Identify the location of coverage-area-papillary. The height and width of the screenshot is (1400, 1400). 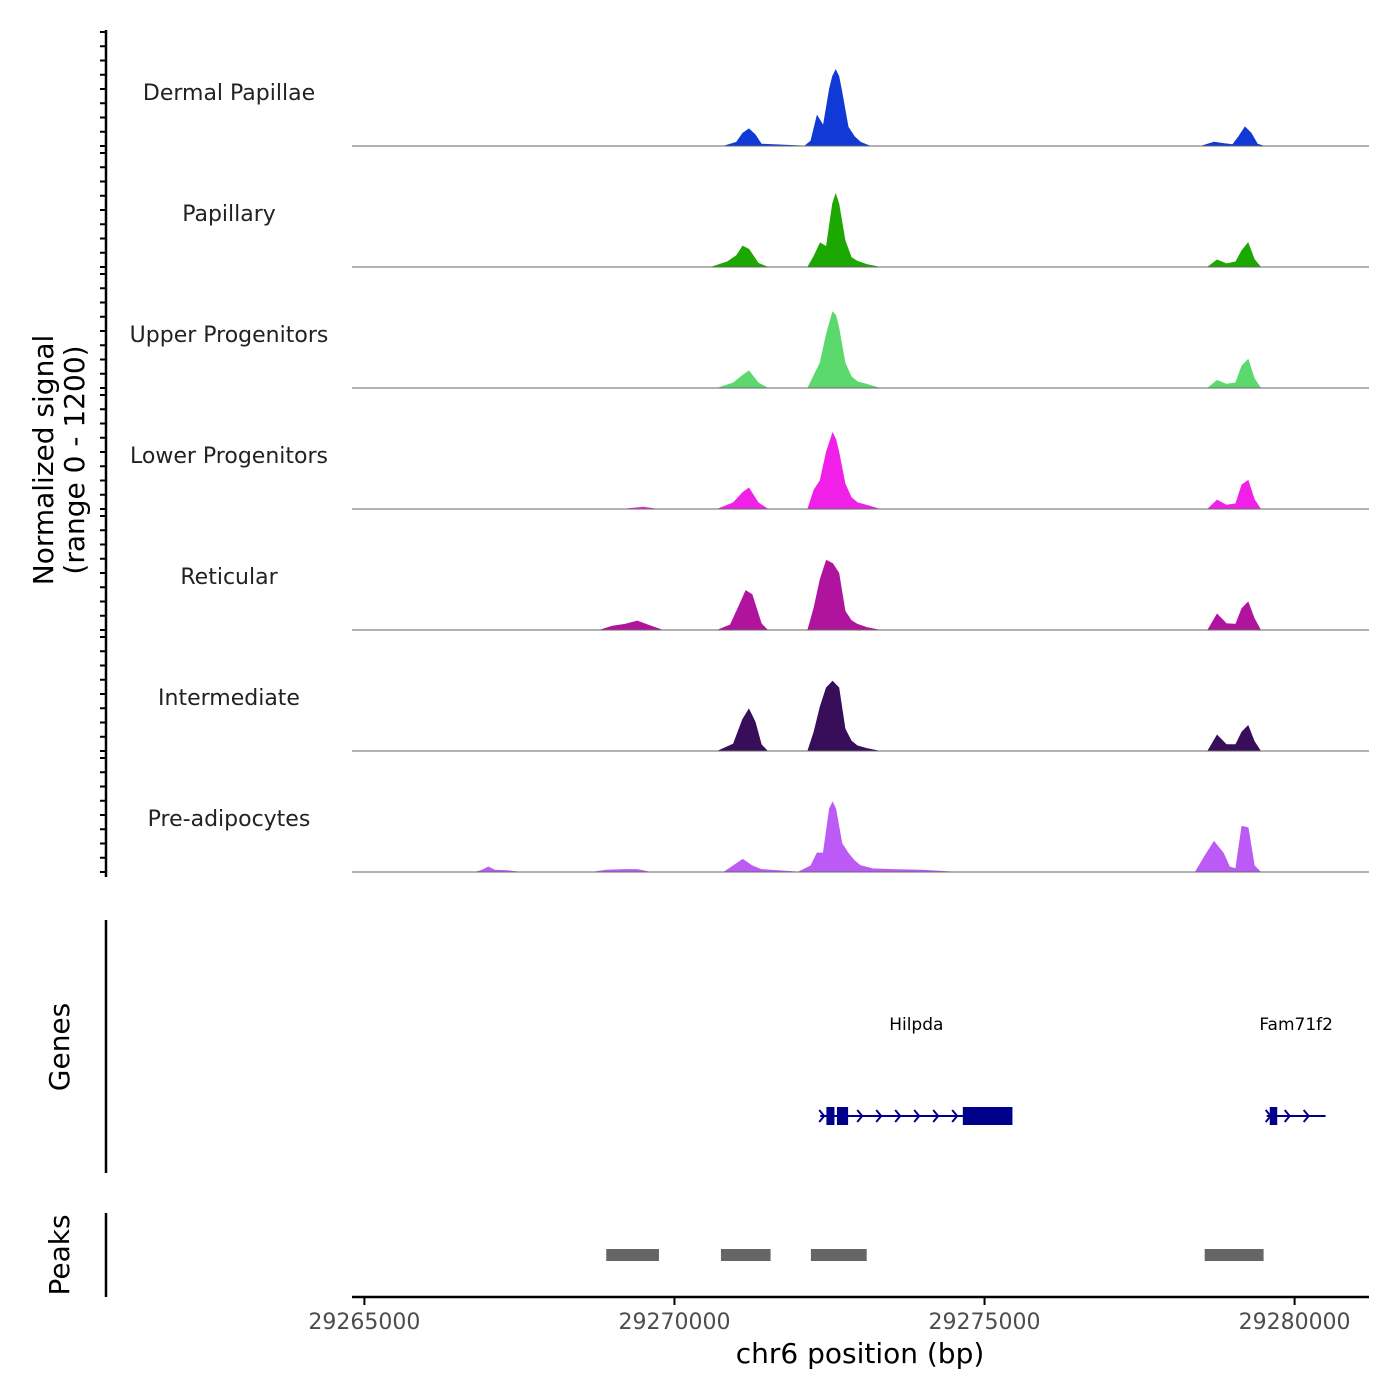
(860, 230).